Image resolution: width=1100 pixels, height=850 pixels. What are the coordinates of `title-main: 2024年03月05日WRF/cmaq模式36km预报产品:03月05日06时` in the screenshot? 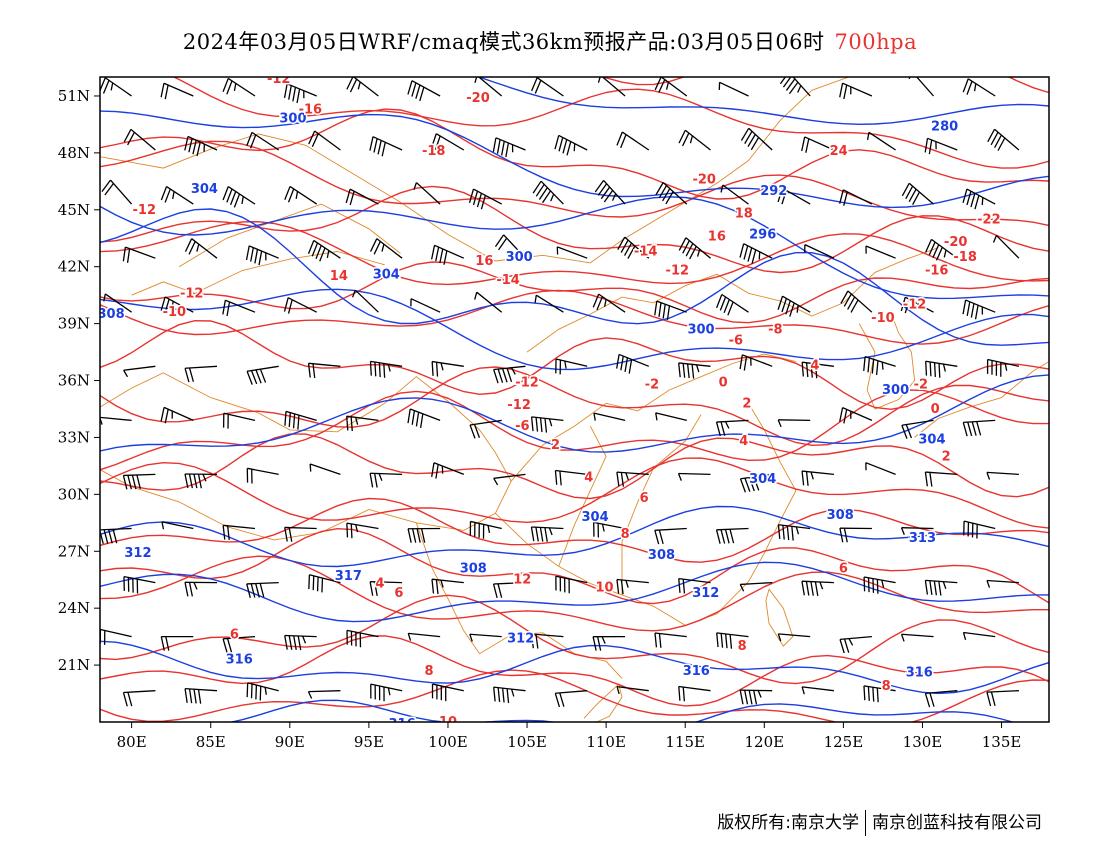 It's located at (503, 42).